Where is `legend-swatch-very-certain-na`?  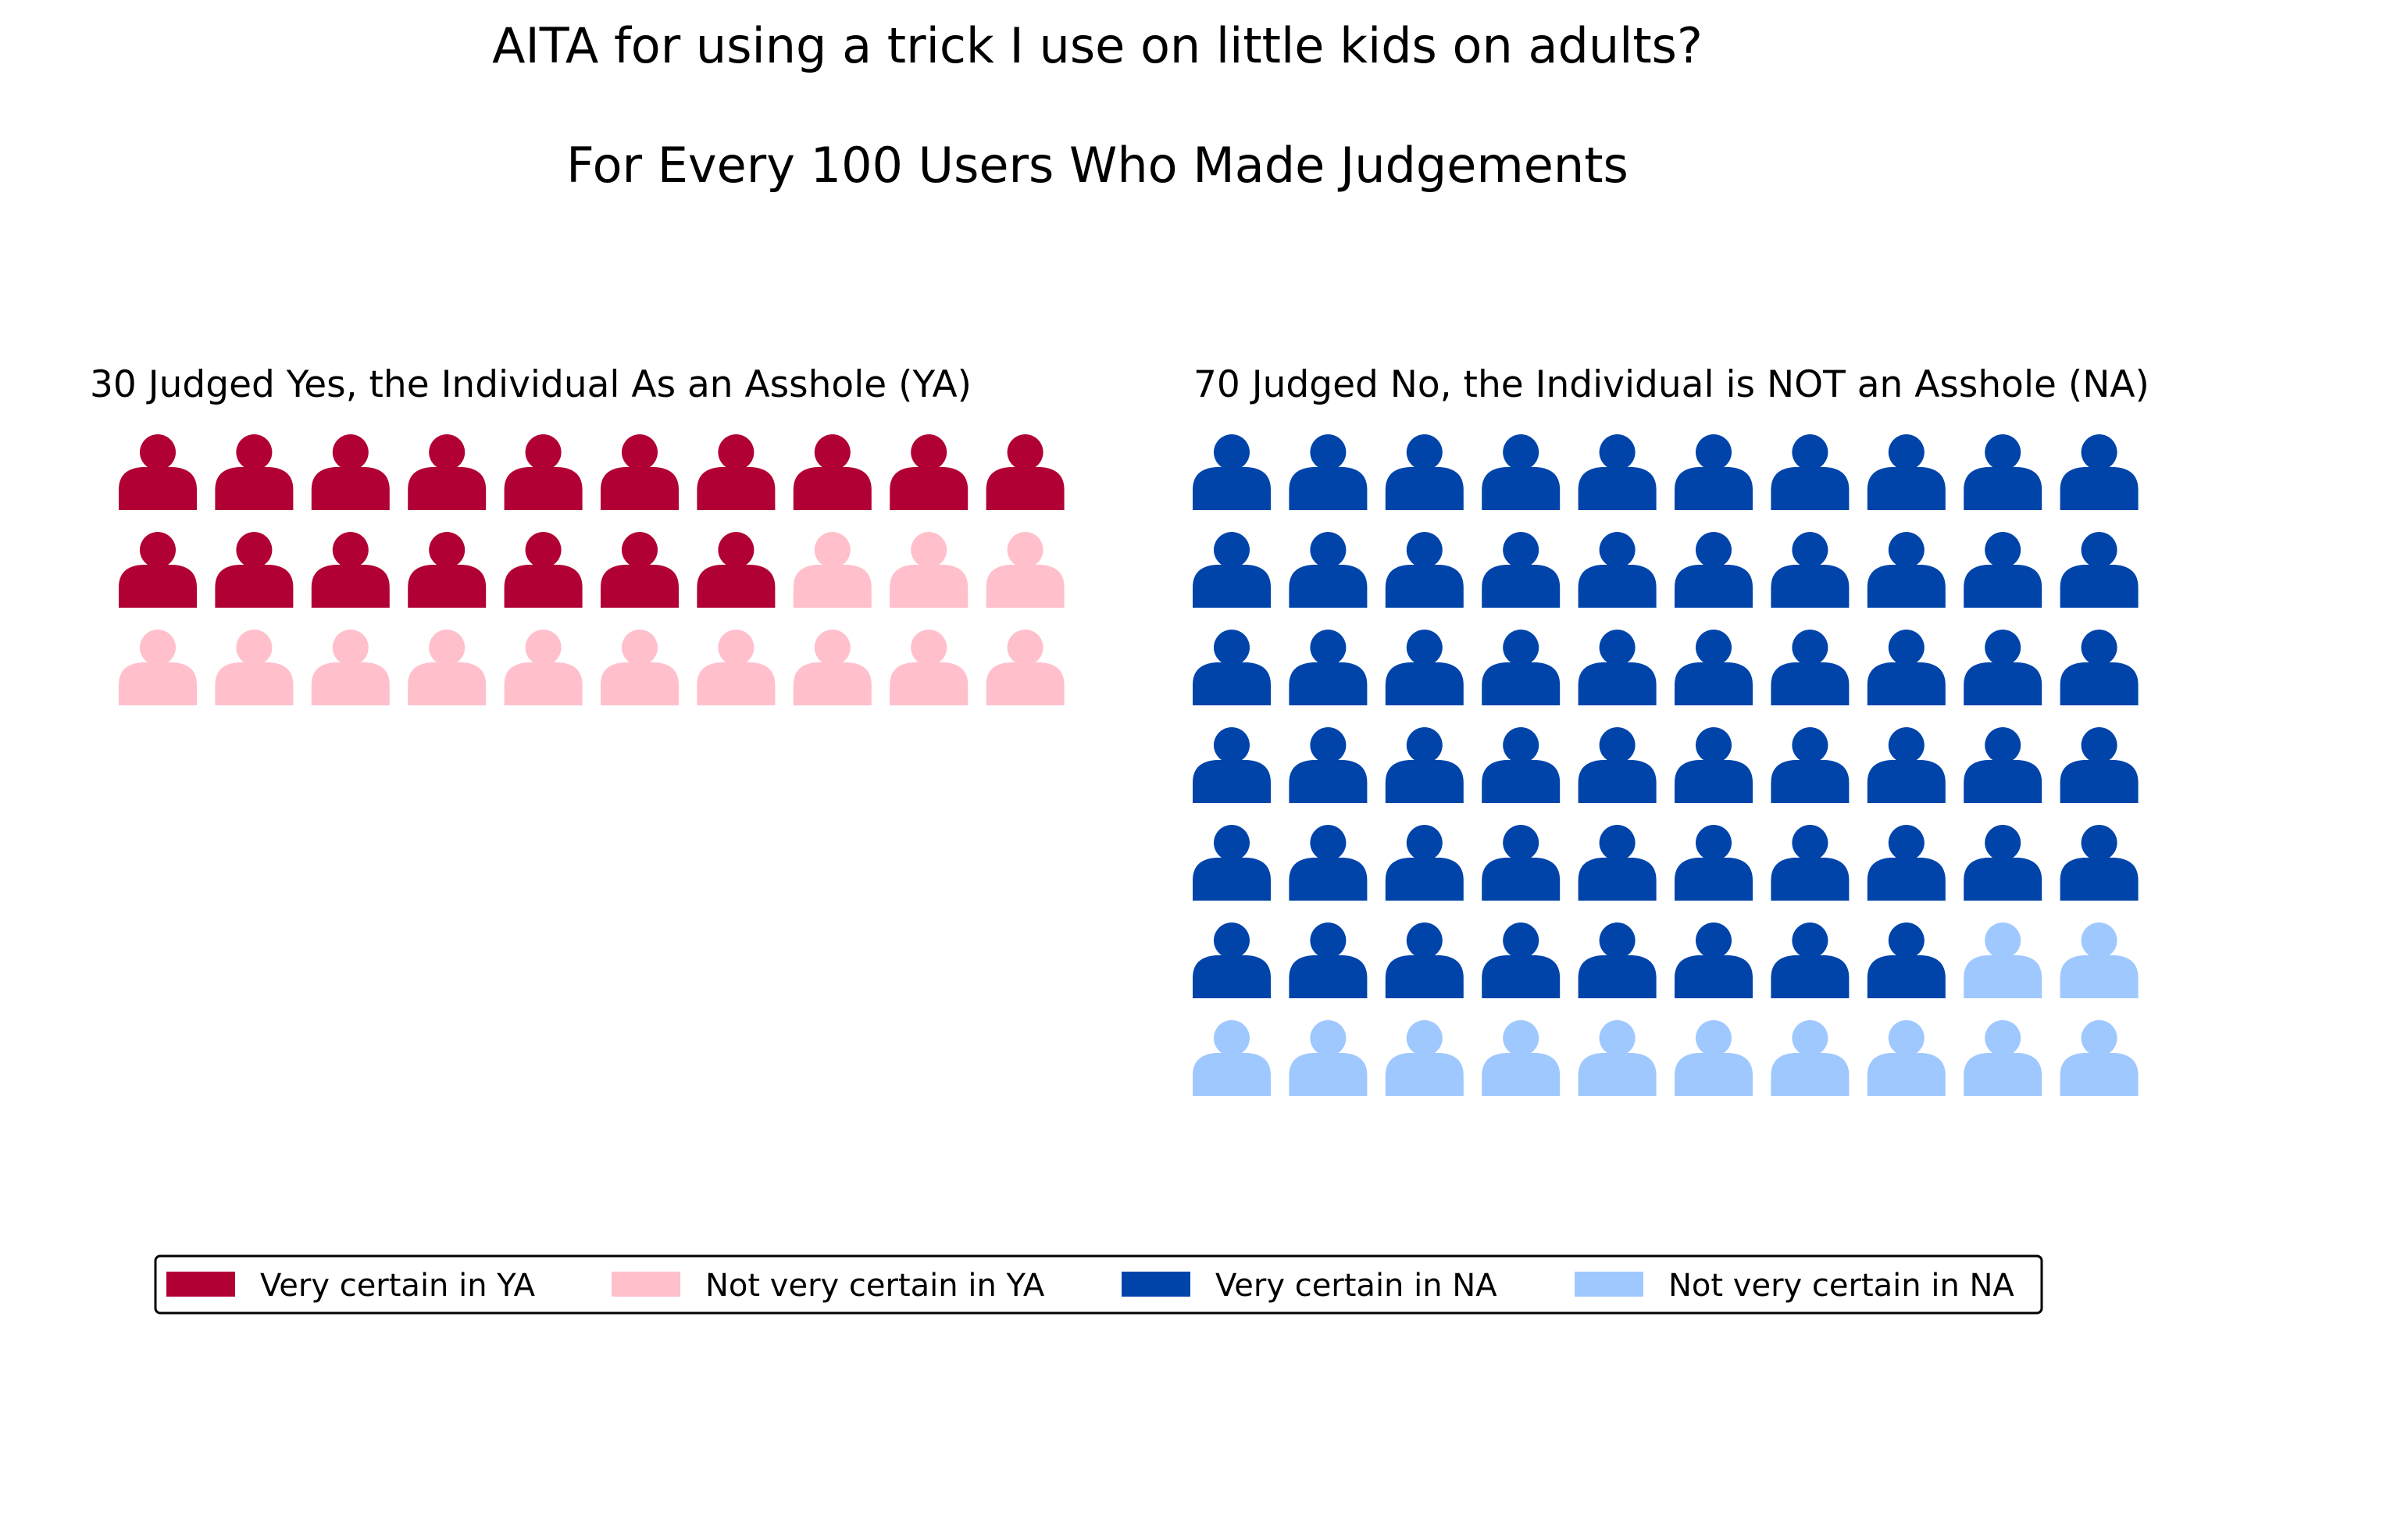
legend-swatch-very-certain-na is located at coordinates (1156, 1284).